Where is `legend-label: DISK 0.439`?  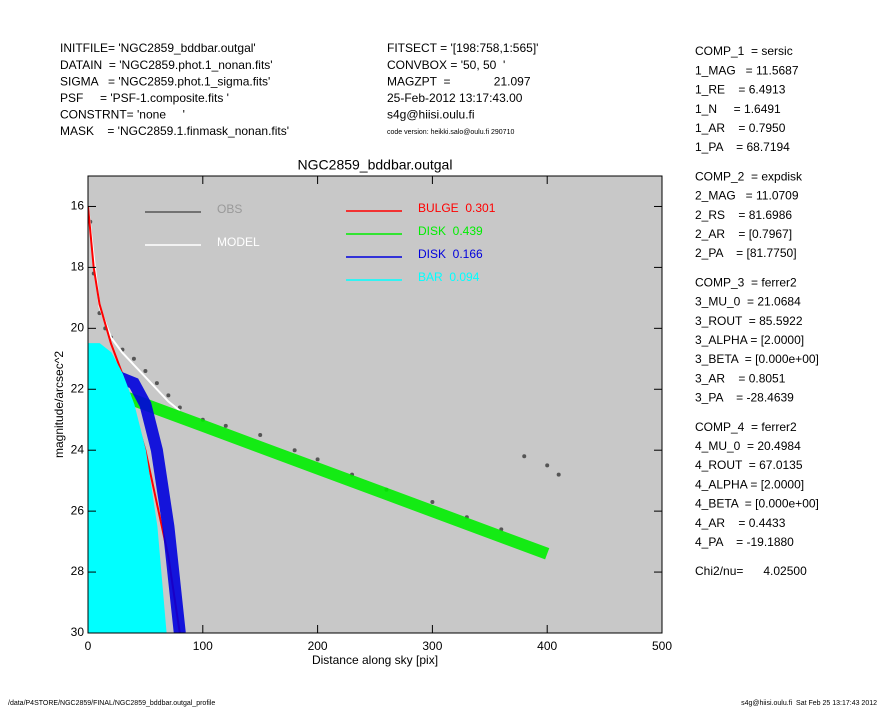
legend-label: DISK 0.439 is located at coordinates (450, 231).